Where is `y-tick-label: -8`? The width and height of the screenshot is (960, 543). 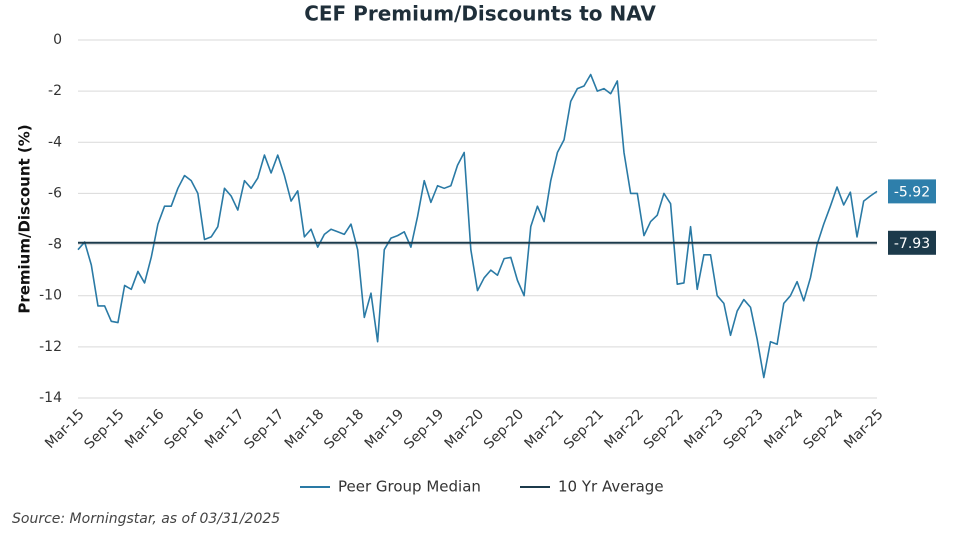
y-tick-label: -8 is located at coordinates (55, 245).